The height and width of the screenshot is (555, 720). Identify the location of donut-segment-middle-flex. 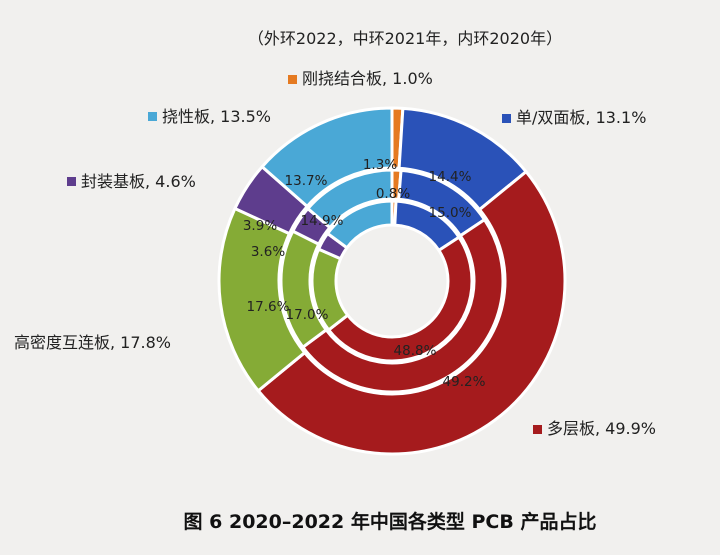
(350, 198).